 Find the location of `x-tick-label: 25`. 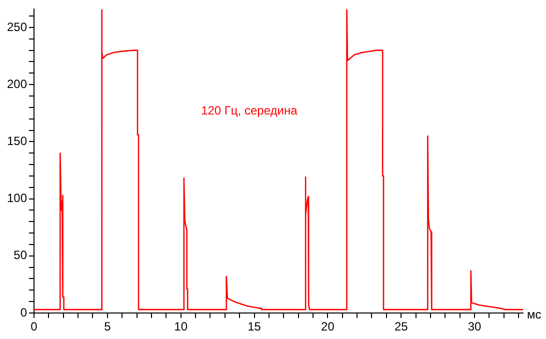

x-tick-label: 25 is located at coordinates (401, 327).